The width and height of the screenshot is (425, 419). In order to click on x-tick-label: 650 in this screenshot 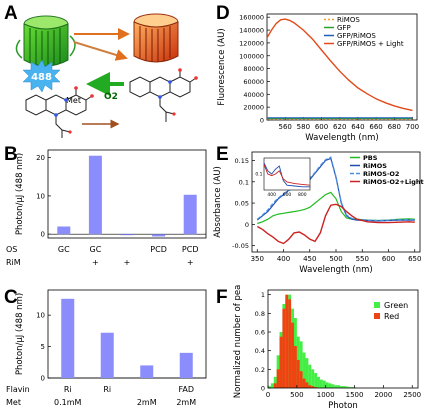, I will do `click(414, 259)`.